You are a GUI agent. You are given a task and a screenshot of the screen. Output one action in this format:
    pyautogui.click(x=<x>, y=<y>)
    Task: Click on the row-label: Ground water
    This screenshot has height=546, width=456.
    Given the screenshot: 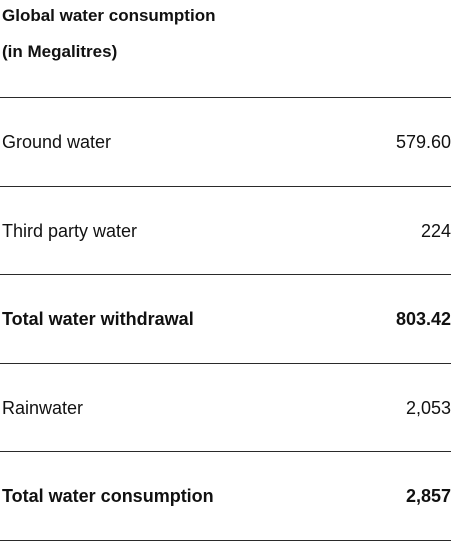 What is the action you would take?
    pyautogui.click(x=57, y=141)
    